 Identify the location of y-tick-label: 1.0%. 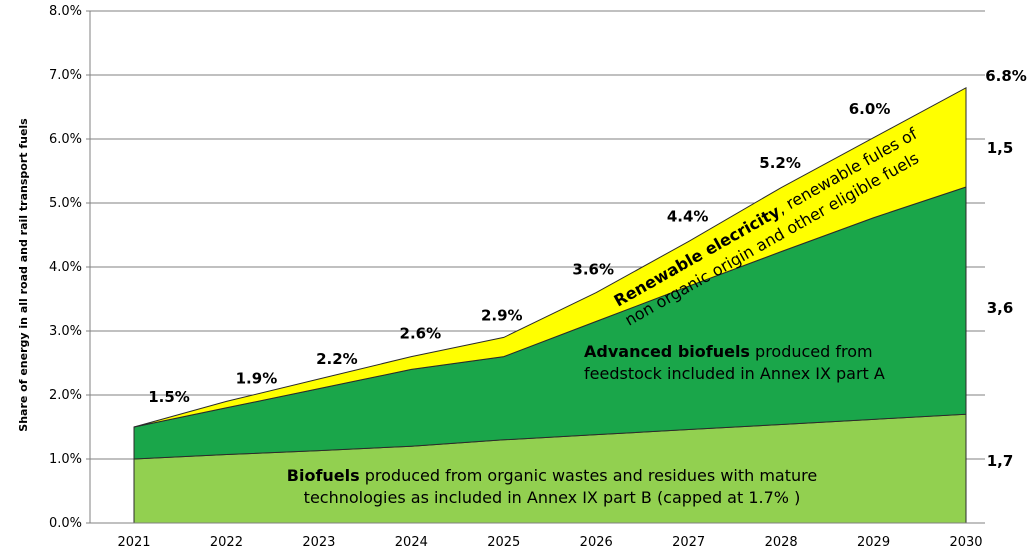
(65, 459).